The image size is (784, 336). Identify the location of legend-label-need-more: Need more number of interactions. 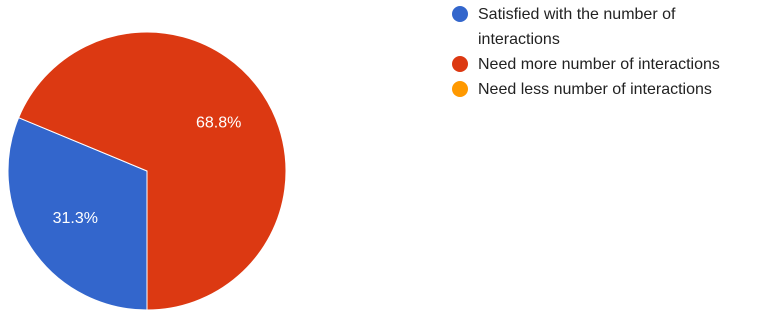
(599, 64).